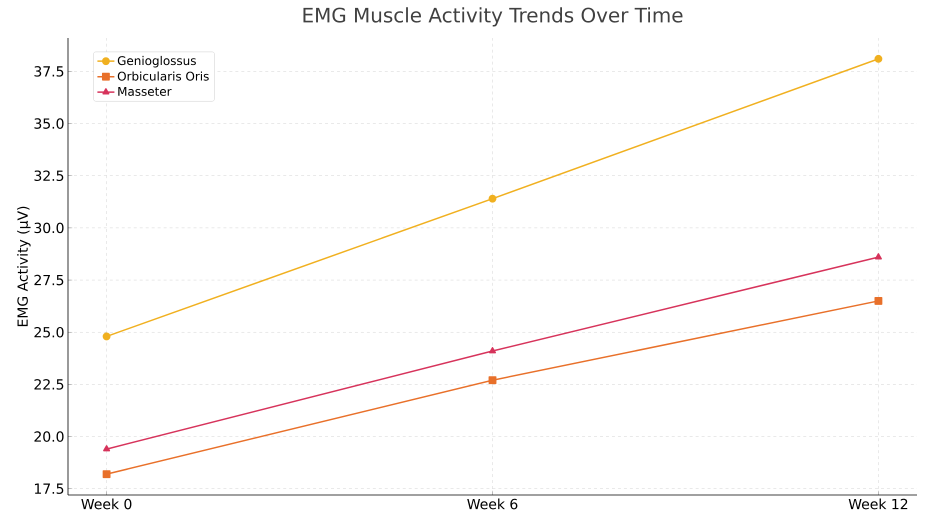 The width and height of the screenshot is (936, 520). I want to click on y-tick-label: 27.5, so click(49, 280).